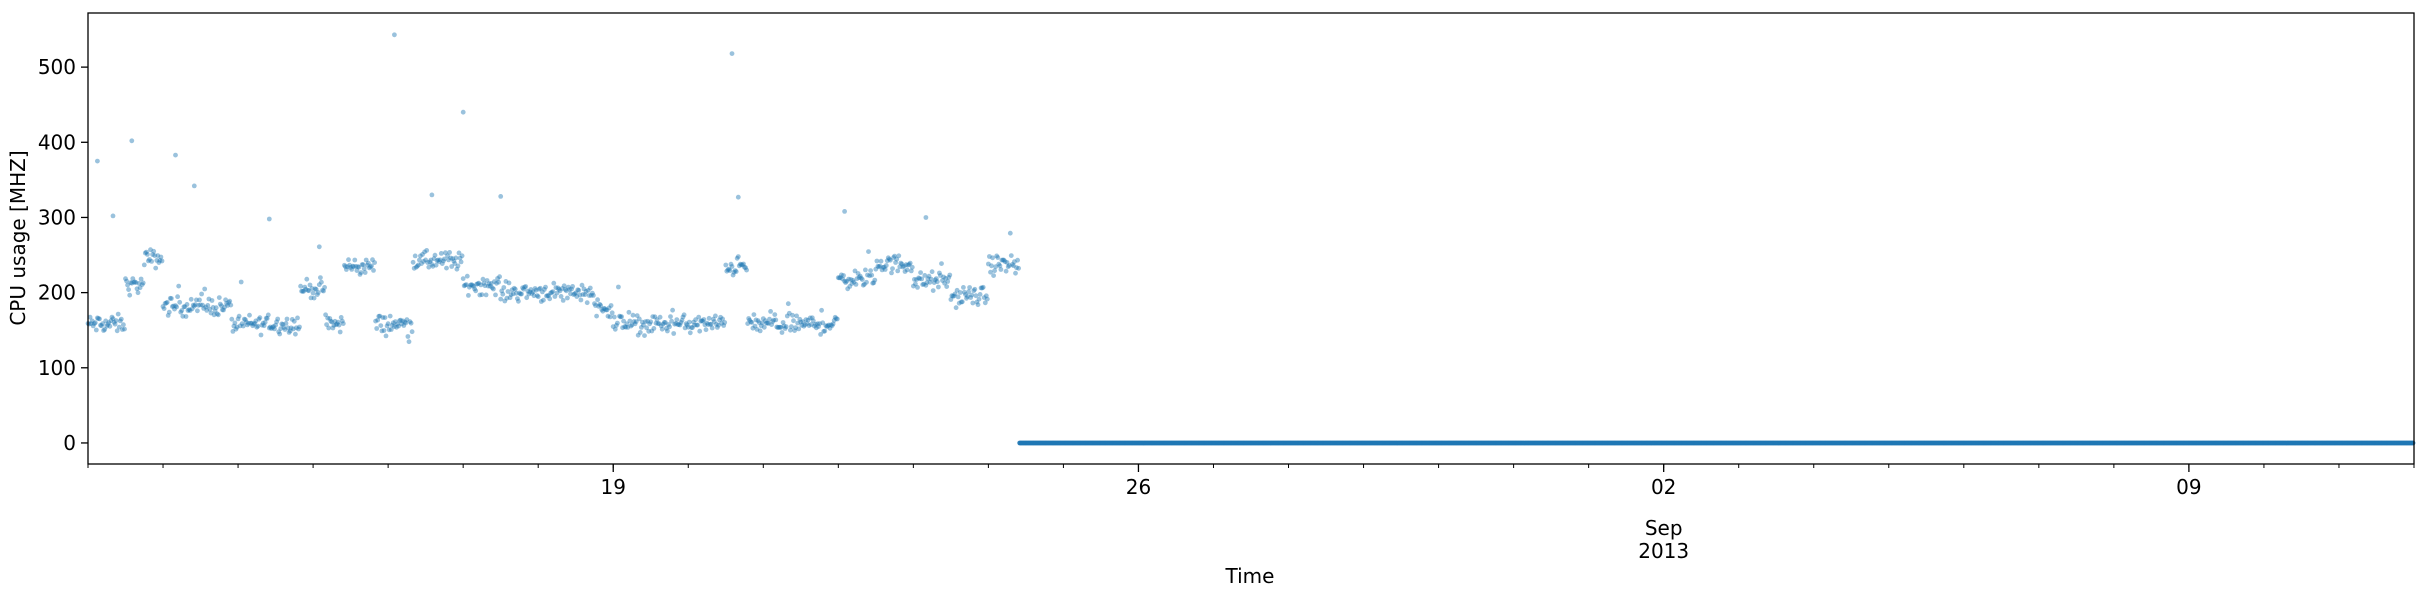  What do you see at coordinates (1663, 551) in the screenshot?
I see `x-tick-sublabel-year: 2013` at bounding box center [1663, 551].